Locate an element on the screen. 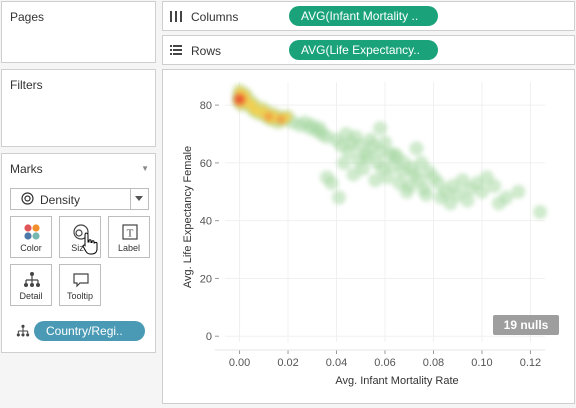 The image size is (576, 408). density-icon is located at coordinates (27, 198).